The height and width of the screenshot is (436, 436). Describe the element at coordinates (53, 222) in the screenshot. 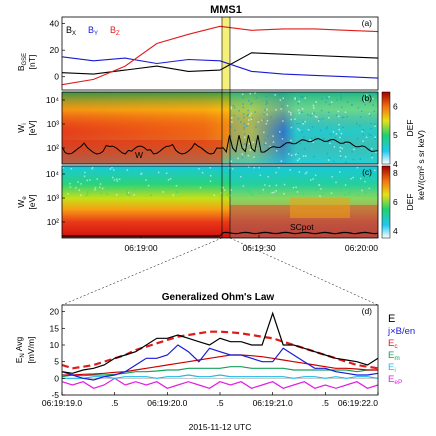

I see `ytick-label-c: 10²` at that location.